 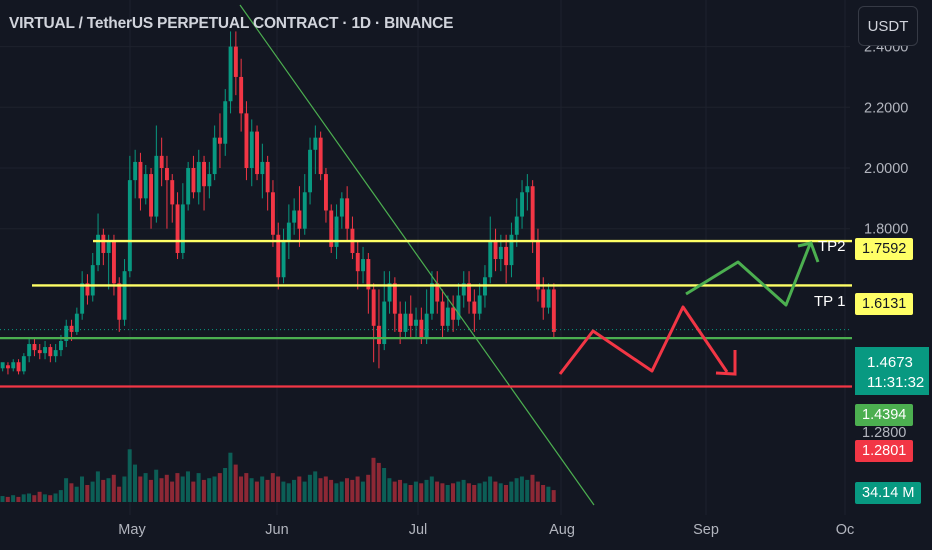 I want to click on currency-button: USDT, so click(x=888, y=26).